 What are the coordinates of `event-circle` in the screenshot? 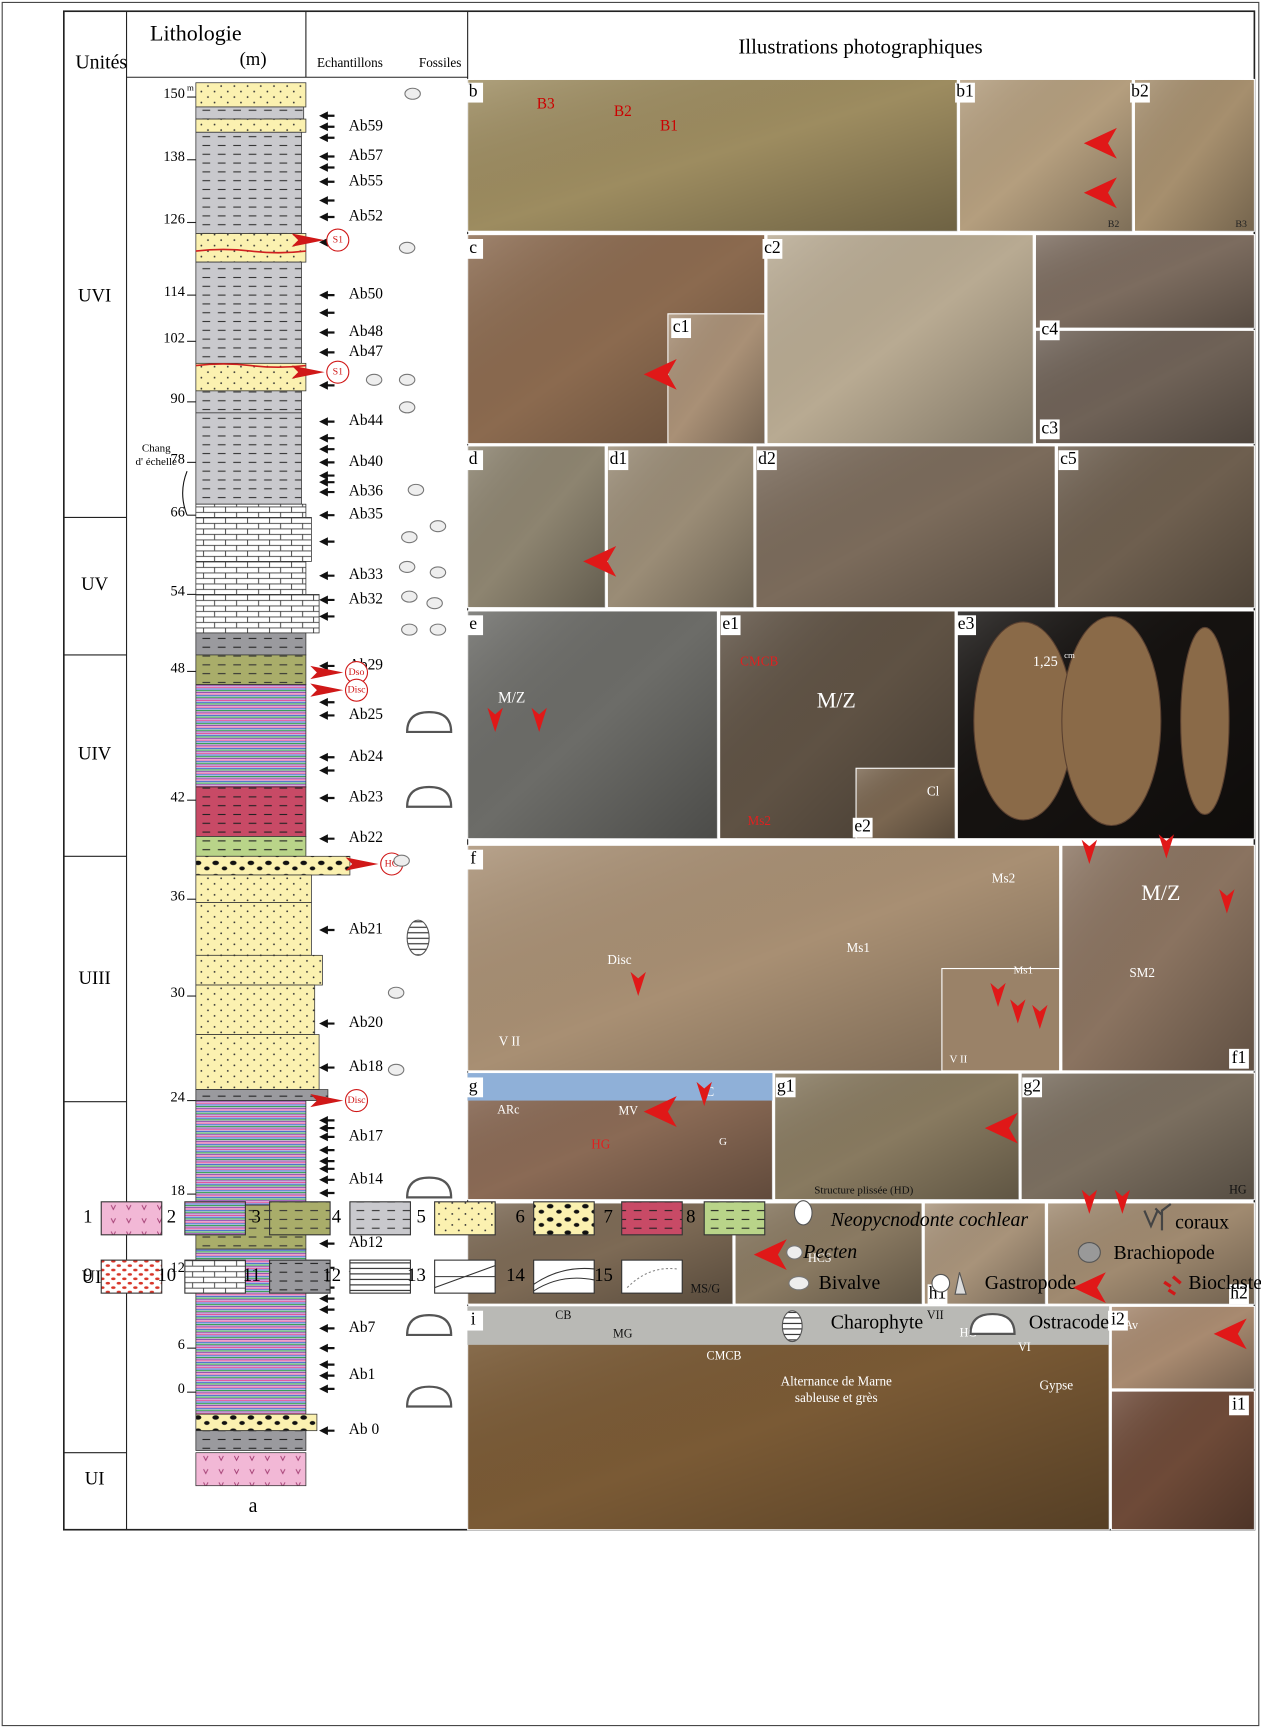 It's located at (338, 240).